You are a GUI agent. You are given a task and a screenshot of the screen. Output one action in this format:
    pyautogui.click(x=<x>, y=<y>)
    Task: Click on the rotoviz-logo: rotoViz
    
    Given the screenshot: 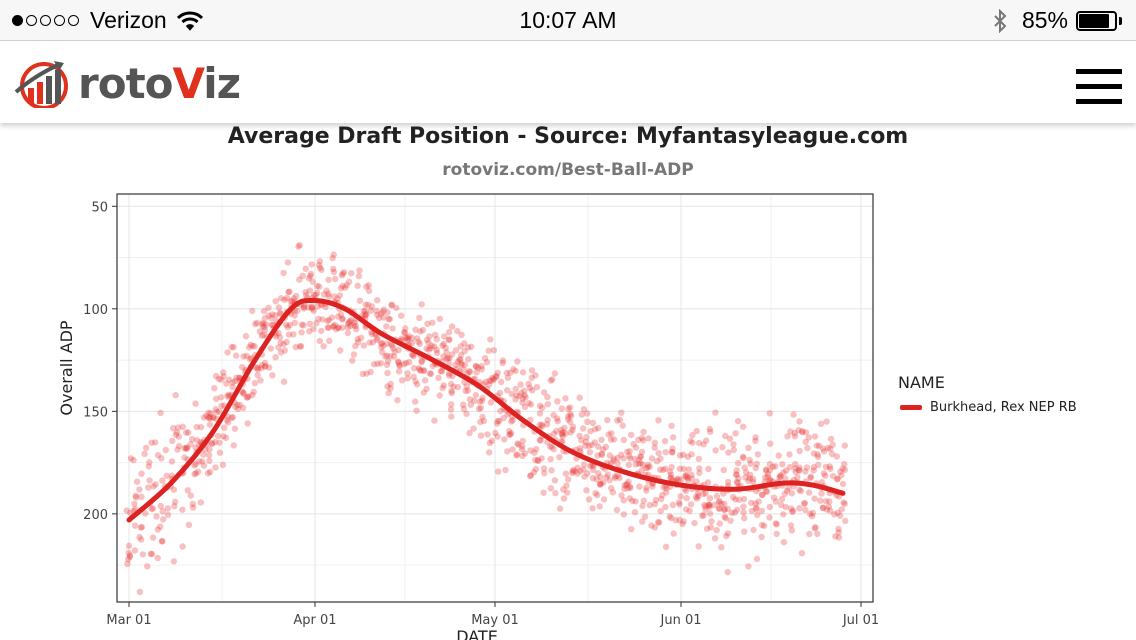 What is the action you would take?
    pyautogui.click(x=127, y=83)
    